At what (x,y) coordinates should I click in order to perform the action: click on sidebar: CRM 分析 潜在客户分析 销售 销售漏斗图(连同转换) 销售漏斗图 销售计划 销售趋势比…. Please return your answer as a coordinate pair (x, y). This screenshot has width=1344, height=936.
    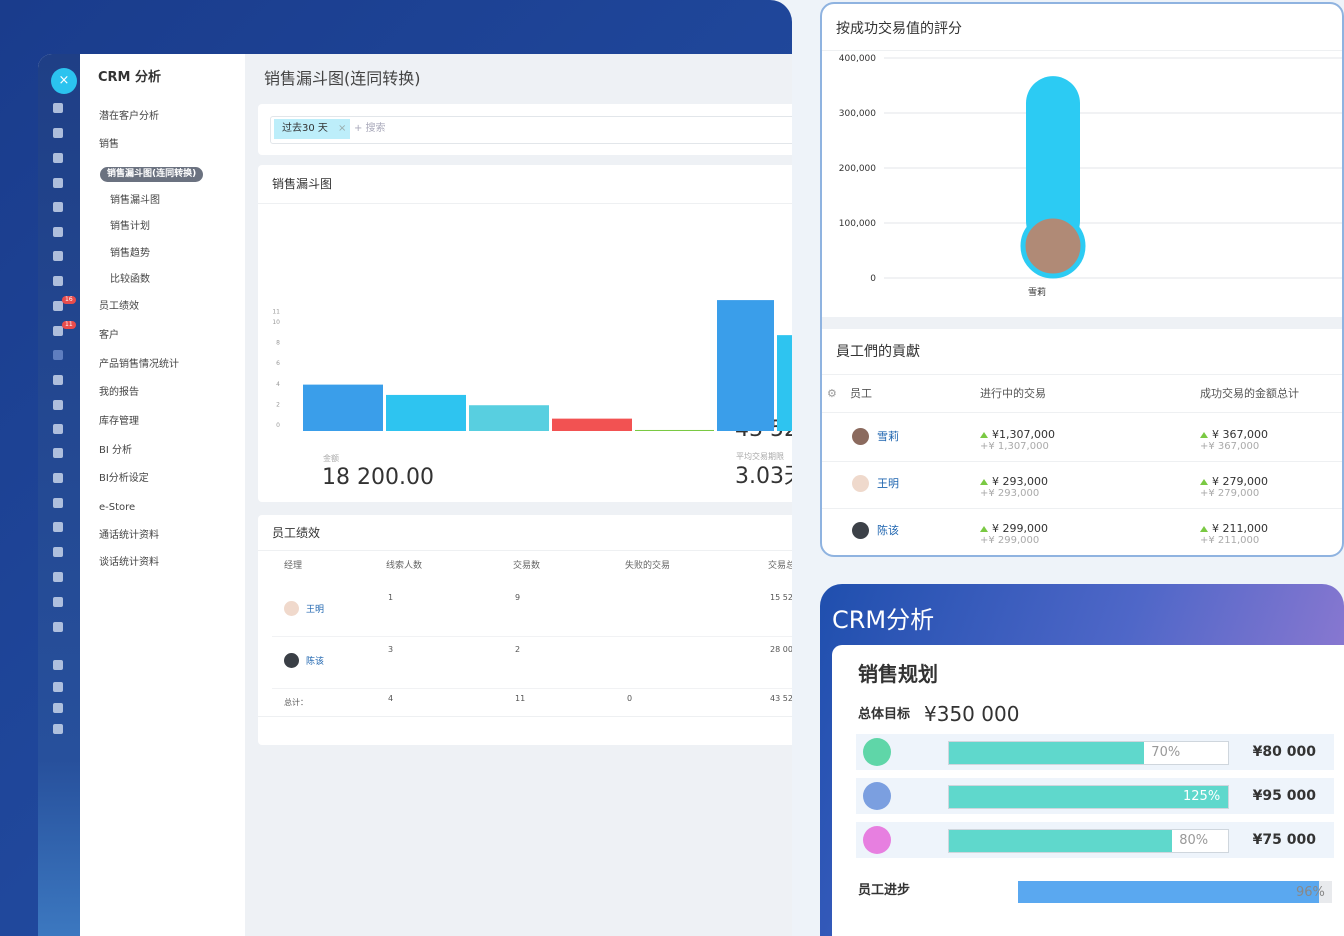
    Looking at the image, I should click on (162, 495).